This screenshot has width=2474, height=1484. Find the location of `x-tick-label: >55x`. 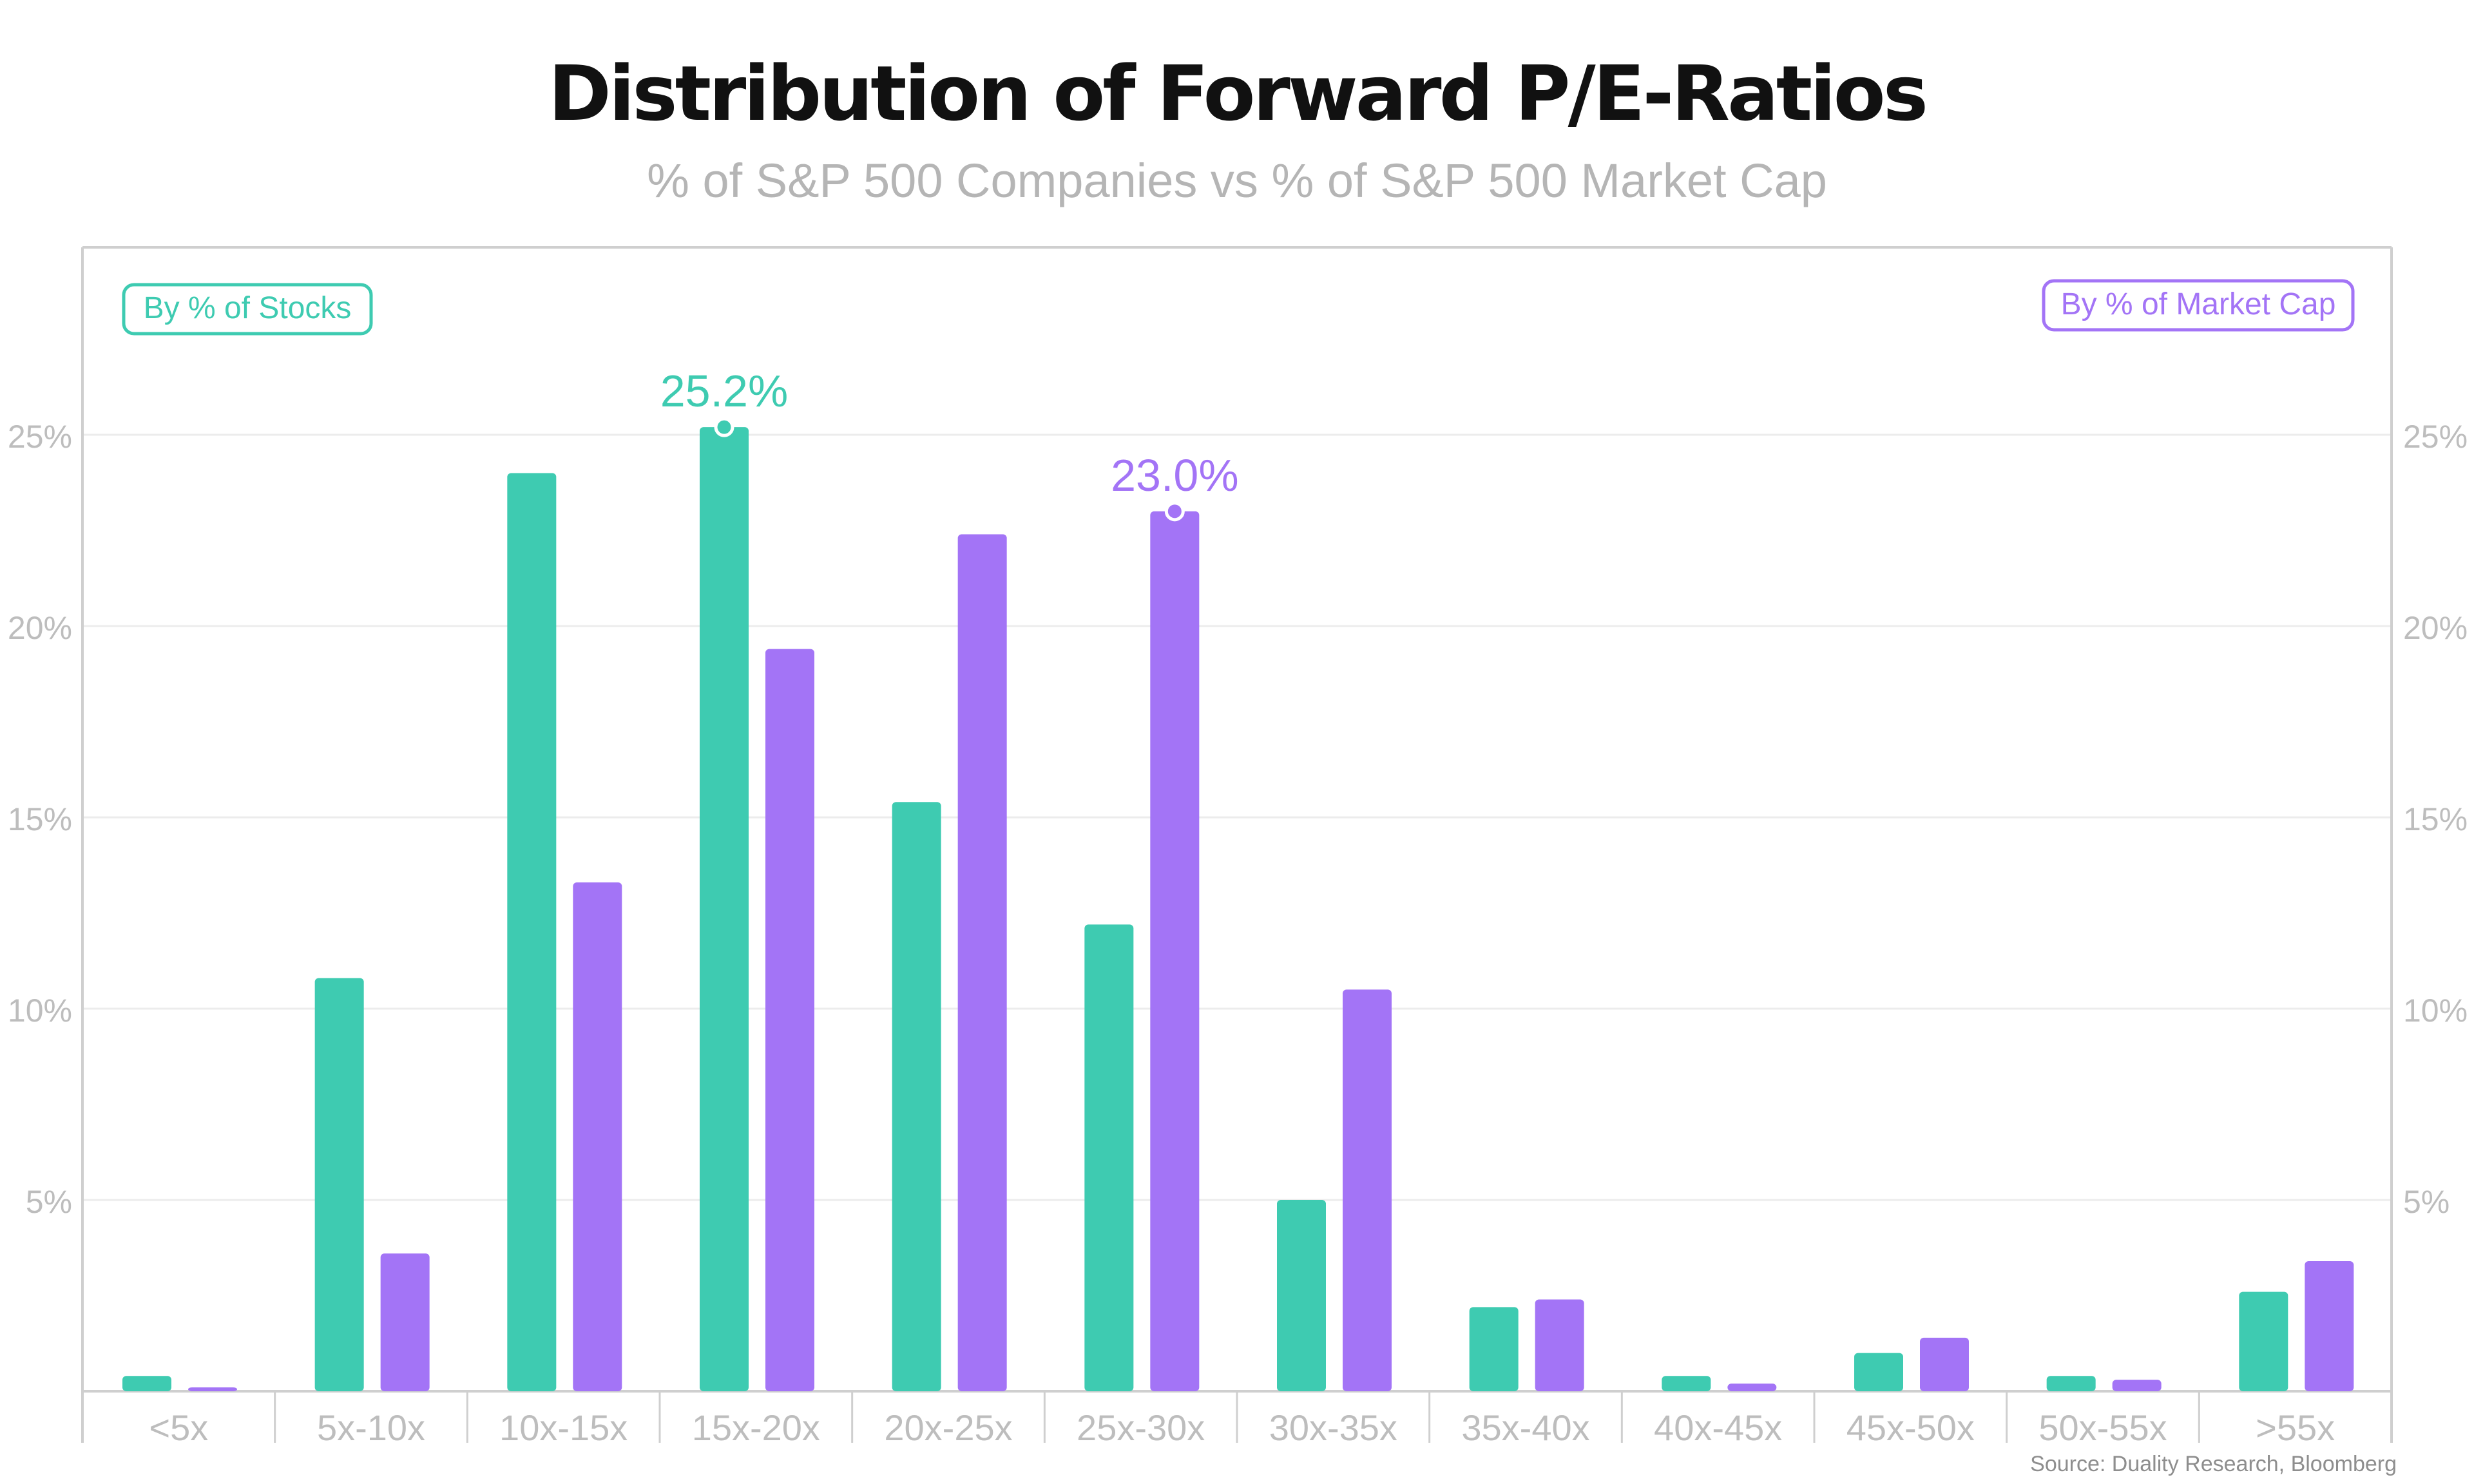

x-tick-label: >55x is located at coordinates (2295, 1427).